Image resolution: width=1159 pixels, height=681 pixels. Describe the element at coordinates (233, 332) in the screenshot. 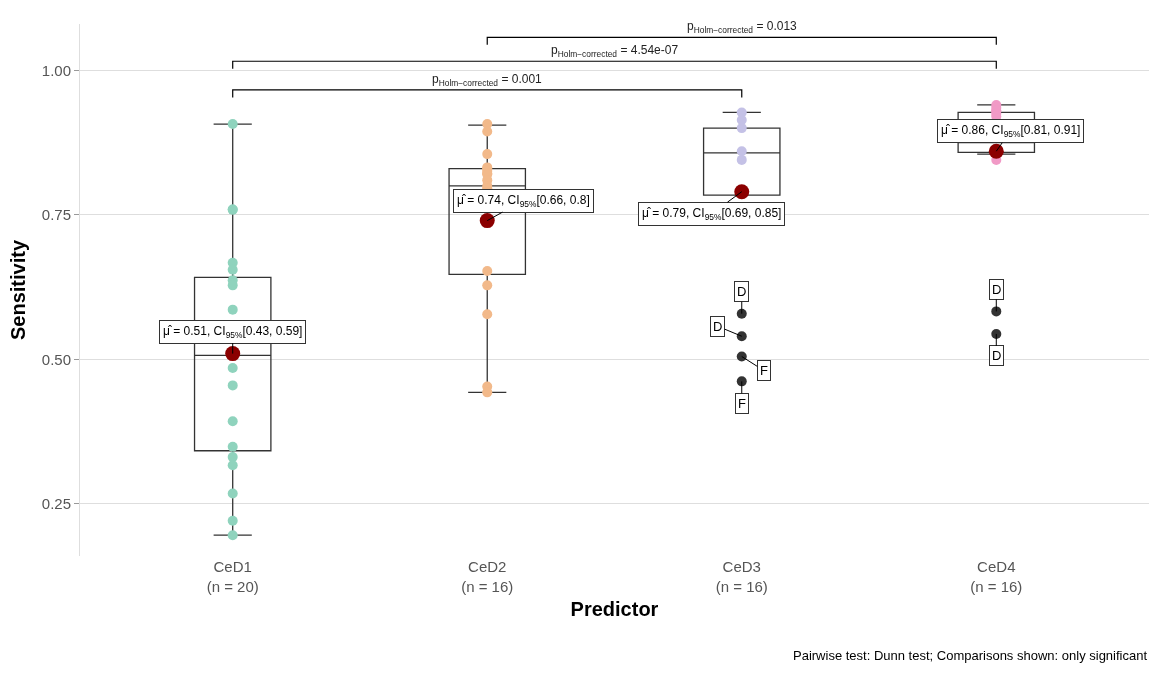

I see `annotation: μ̂ = 0.51, CI$_{95%}$[0.43, 0.59]` at that location.